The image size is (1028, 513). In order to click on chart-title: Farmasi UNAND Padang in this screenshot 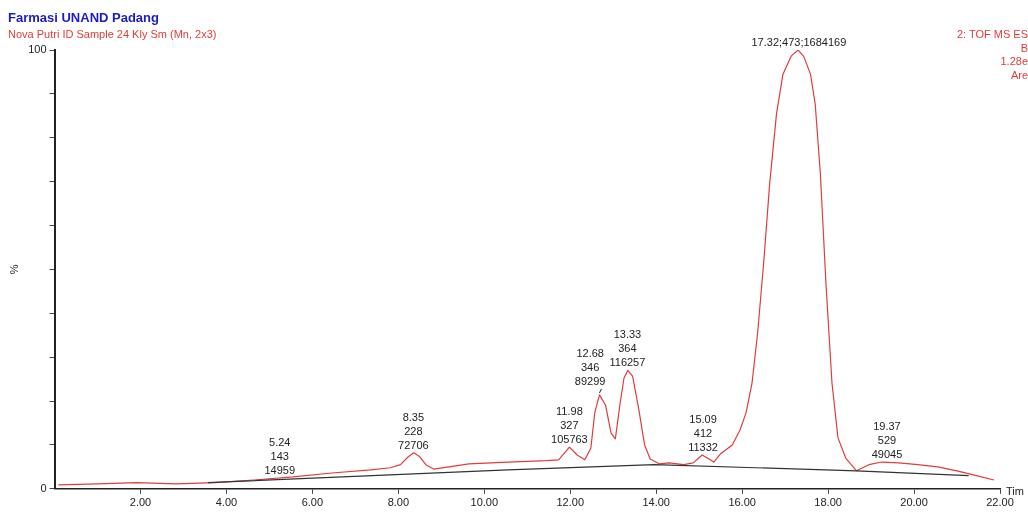, I will do `click(83, 17)`.